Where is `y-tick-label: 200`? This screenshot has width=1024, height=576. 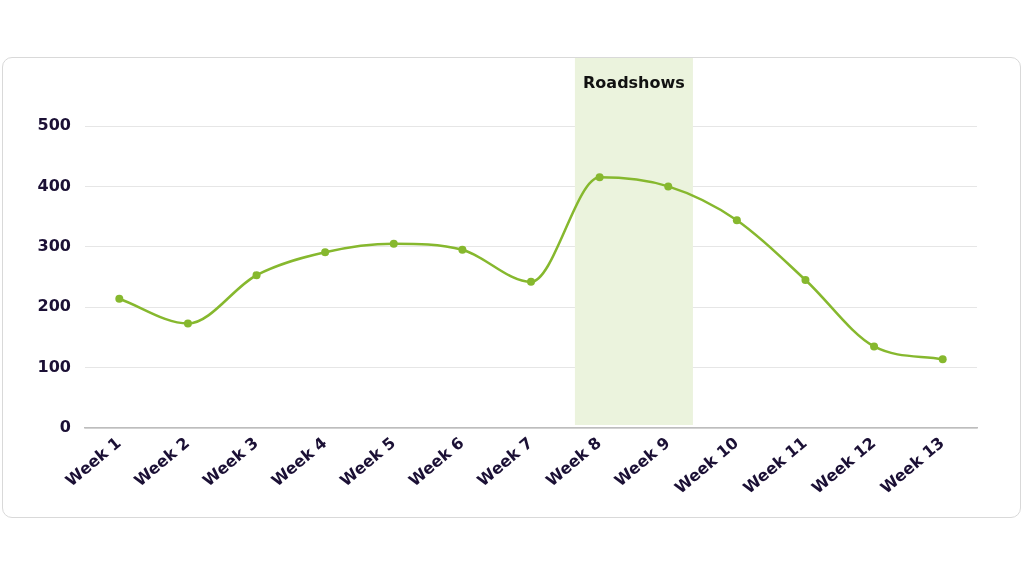 y-tick-label: 200 is located at coordinates (54, 306).